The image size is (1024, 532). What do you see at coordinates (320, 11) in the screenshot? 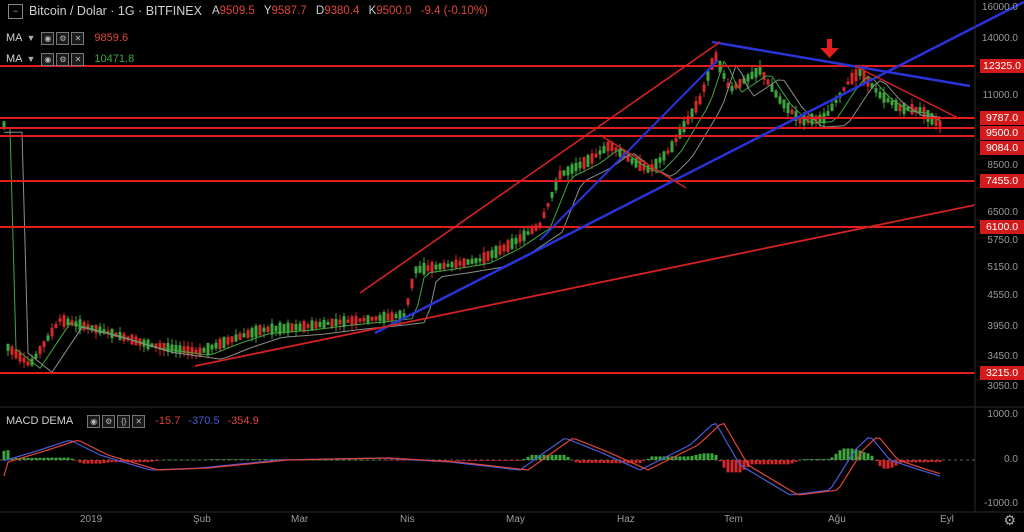
I see `ohlc-low-label: D` at bounding box center [320, 11].